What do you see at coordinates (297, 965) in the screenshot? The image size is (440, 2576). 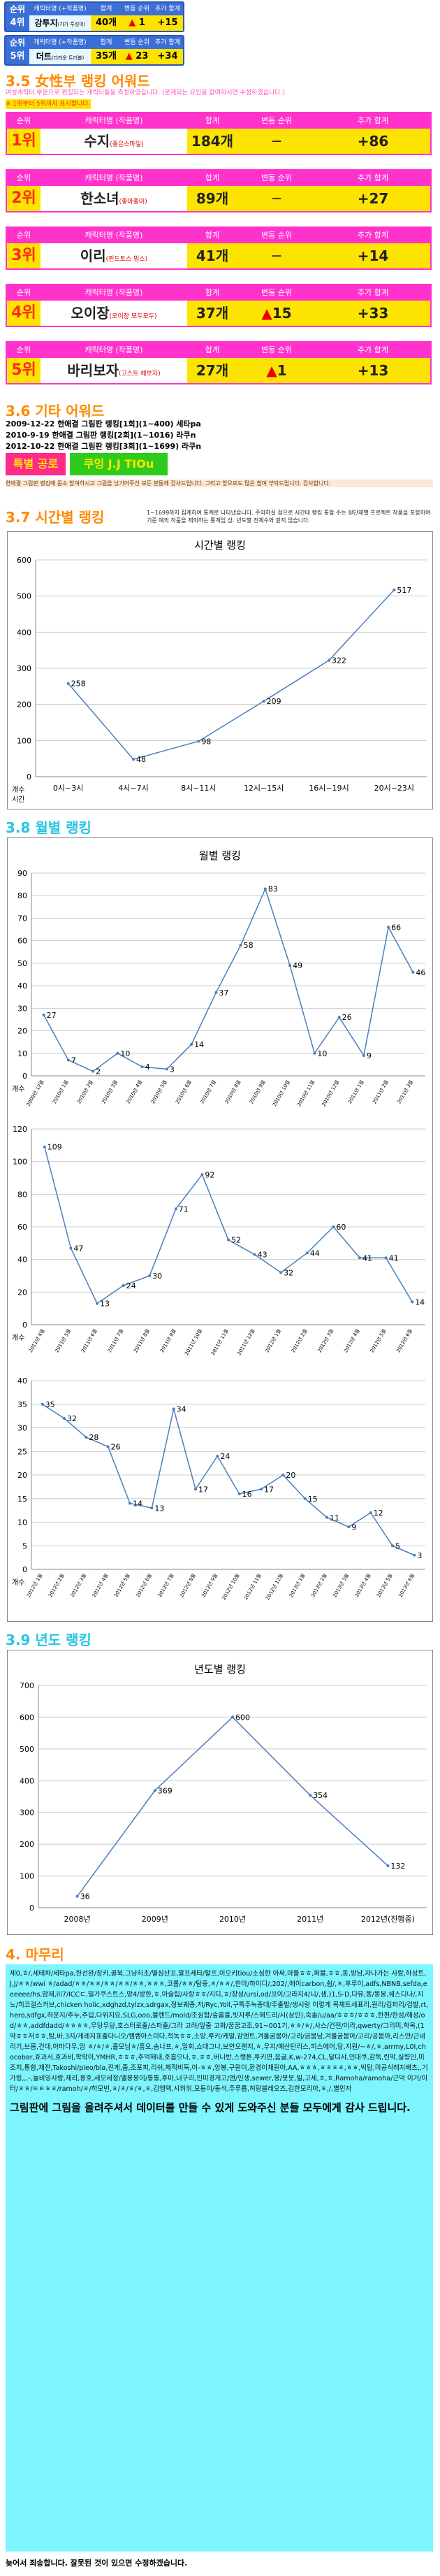 I see `data-label: 49` at bounding box center [297, 965].